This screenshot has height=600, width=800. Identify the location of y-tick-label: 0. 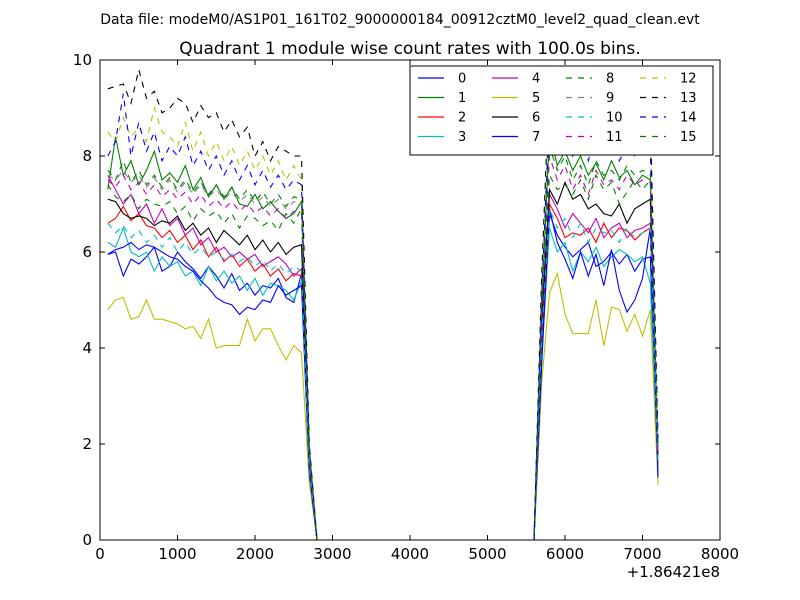
(87, 540).